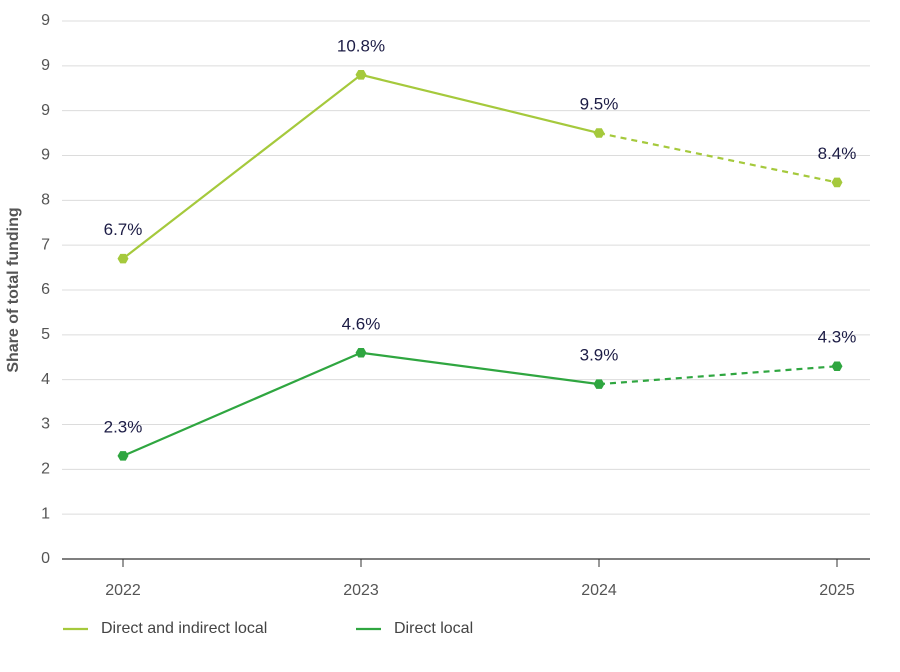 This screenshot has width=900, height=672. I want to click on y-axis-title: Share of total funding, so click(13, 289).